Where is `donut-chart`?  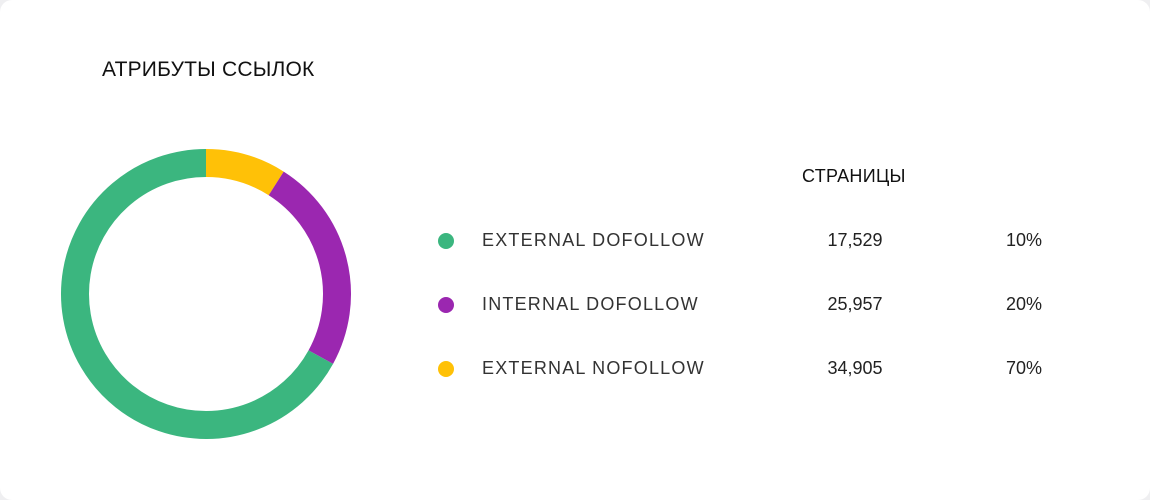
donut-chart is located at coordinates (206, 294).